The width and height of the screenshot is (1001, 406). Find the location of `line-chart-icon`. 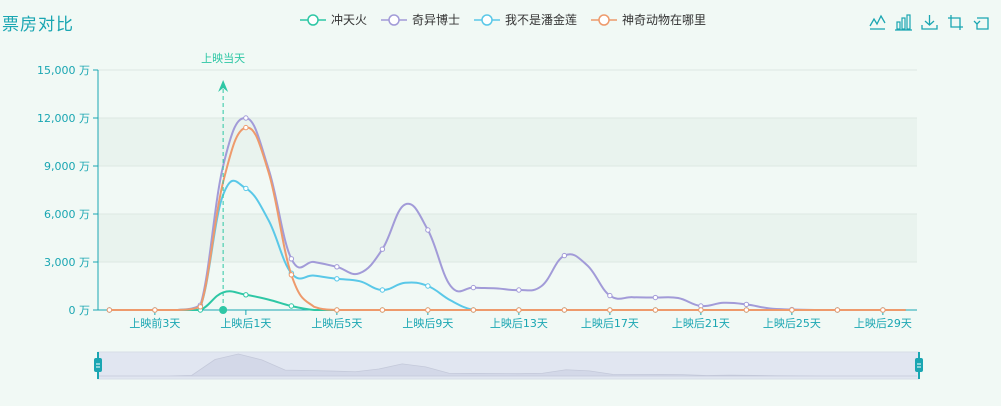

line-chart-icon is located at coordinates (877, 22).